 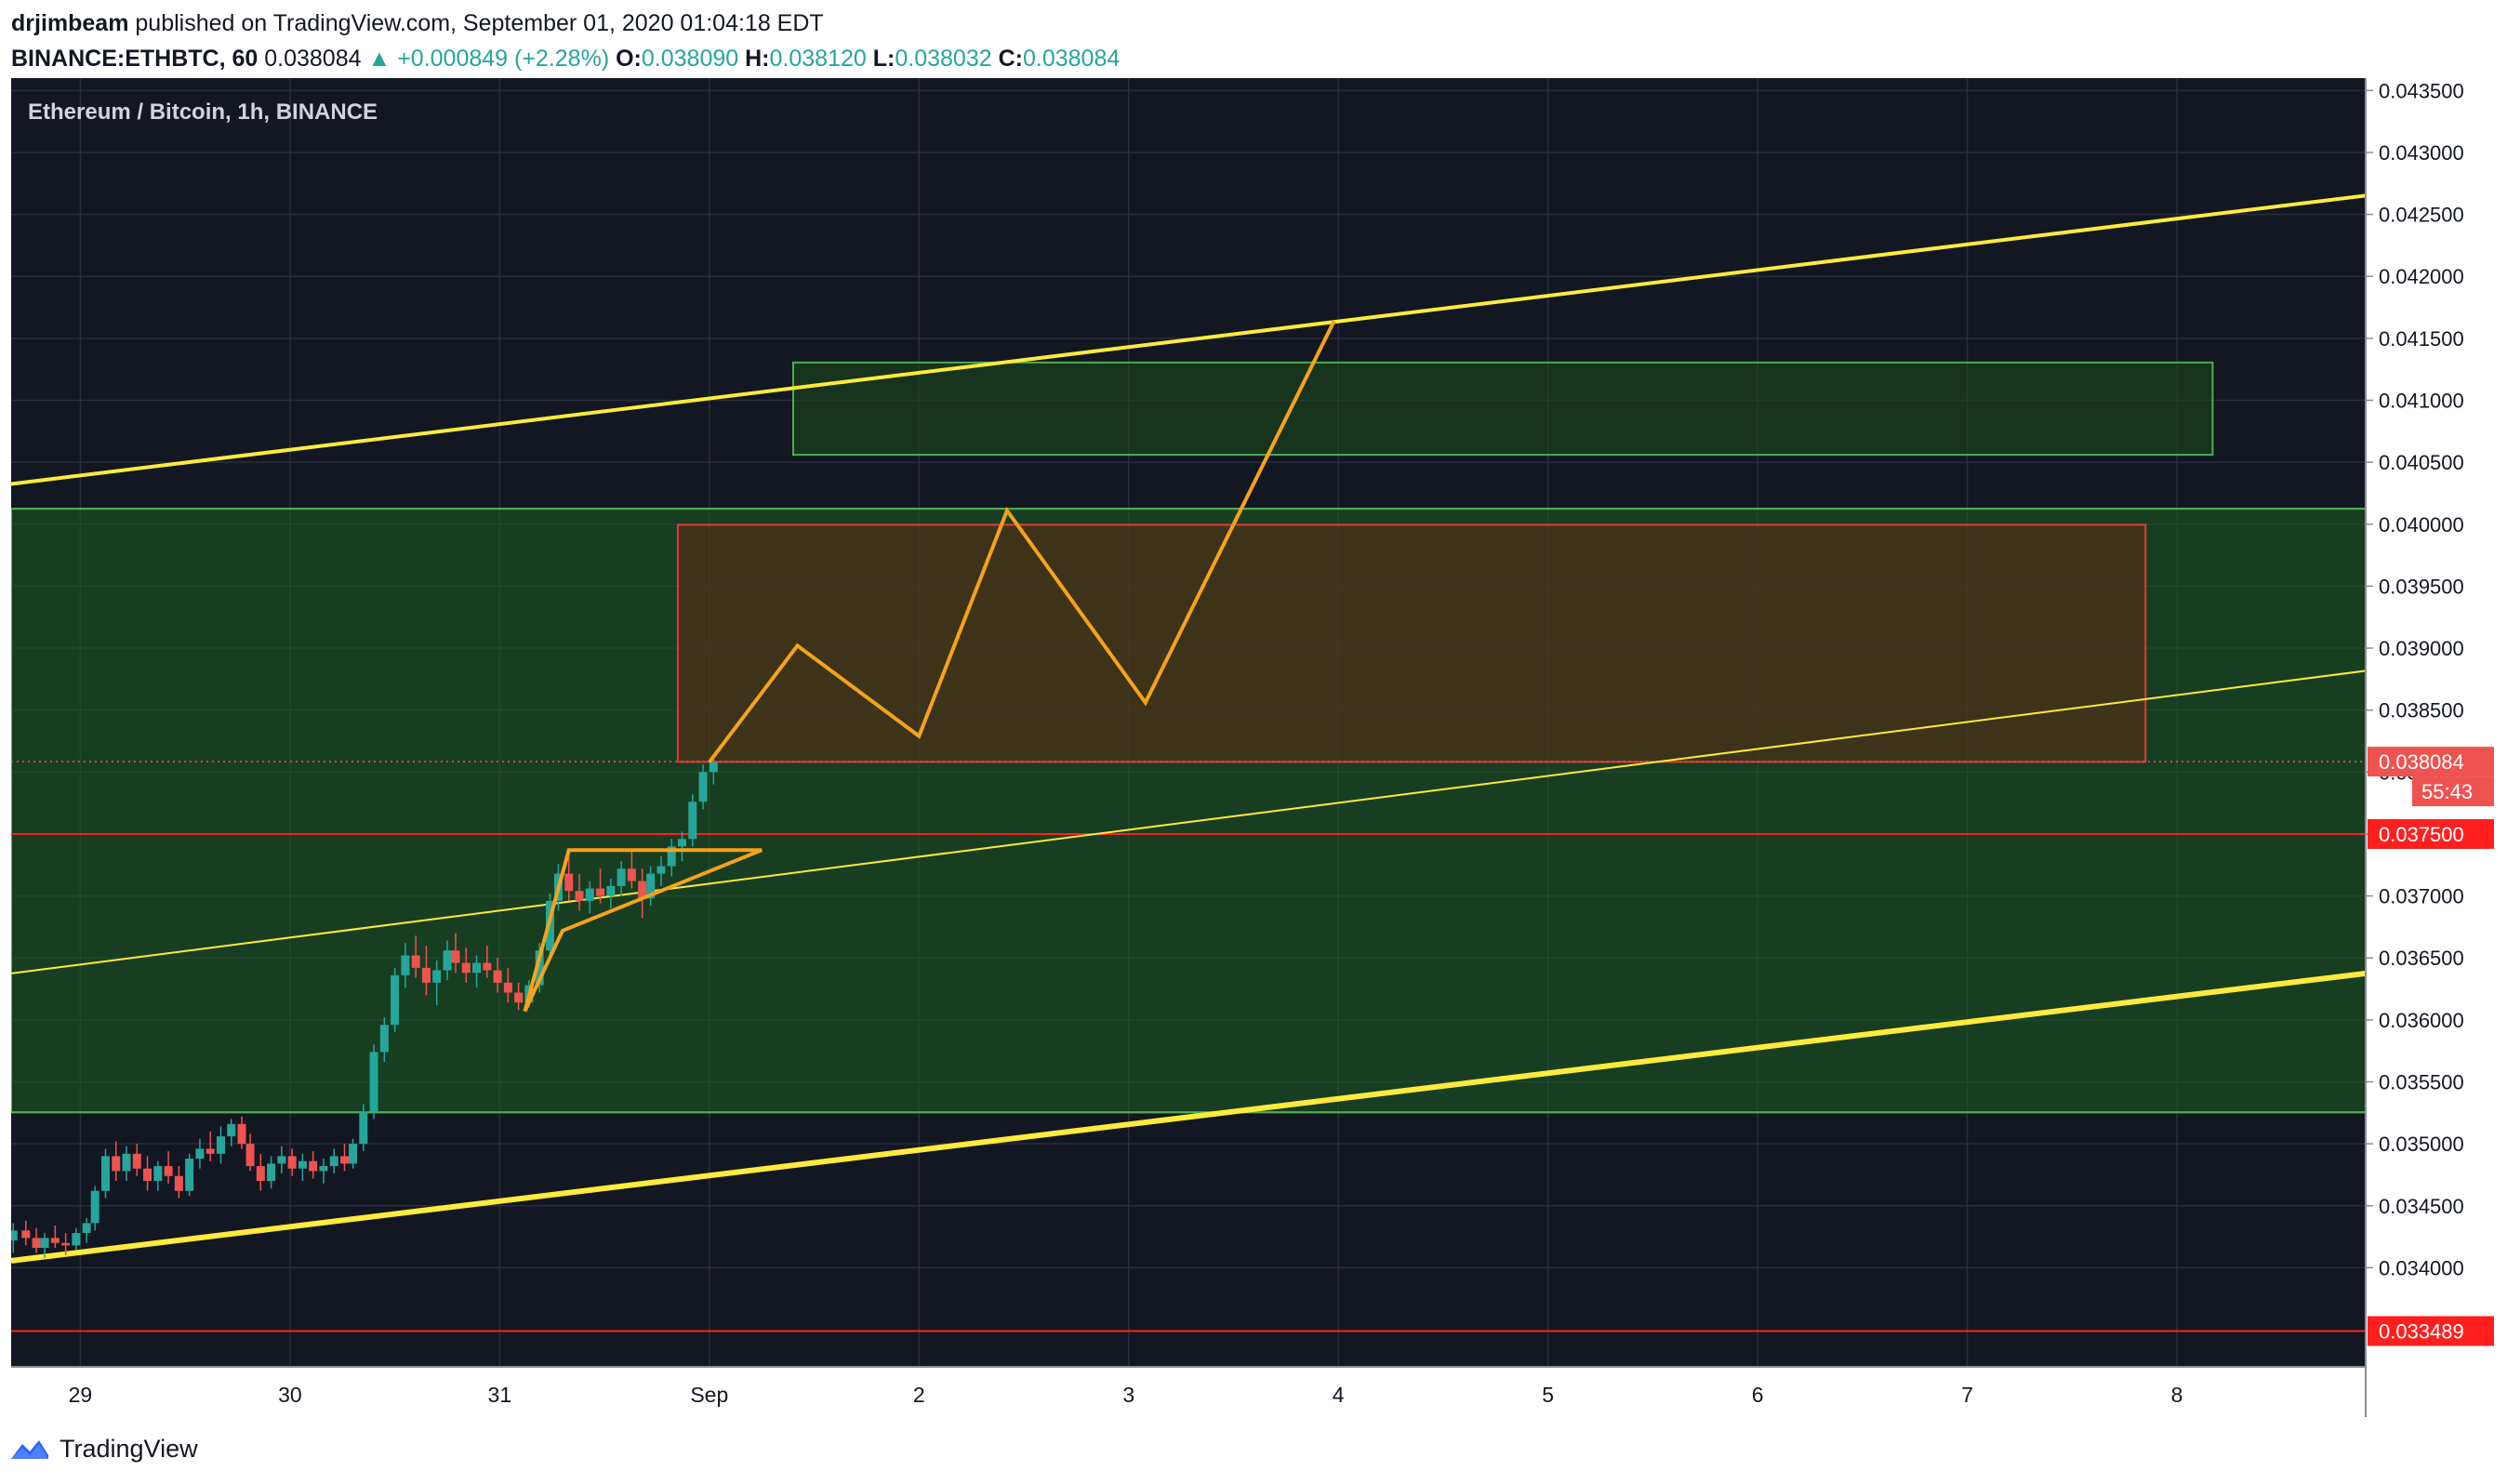 I want to click on price-label-text: 0.033489, so click(x=2421, y=1331).